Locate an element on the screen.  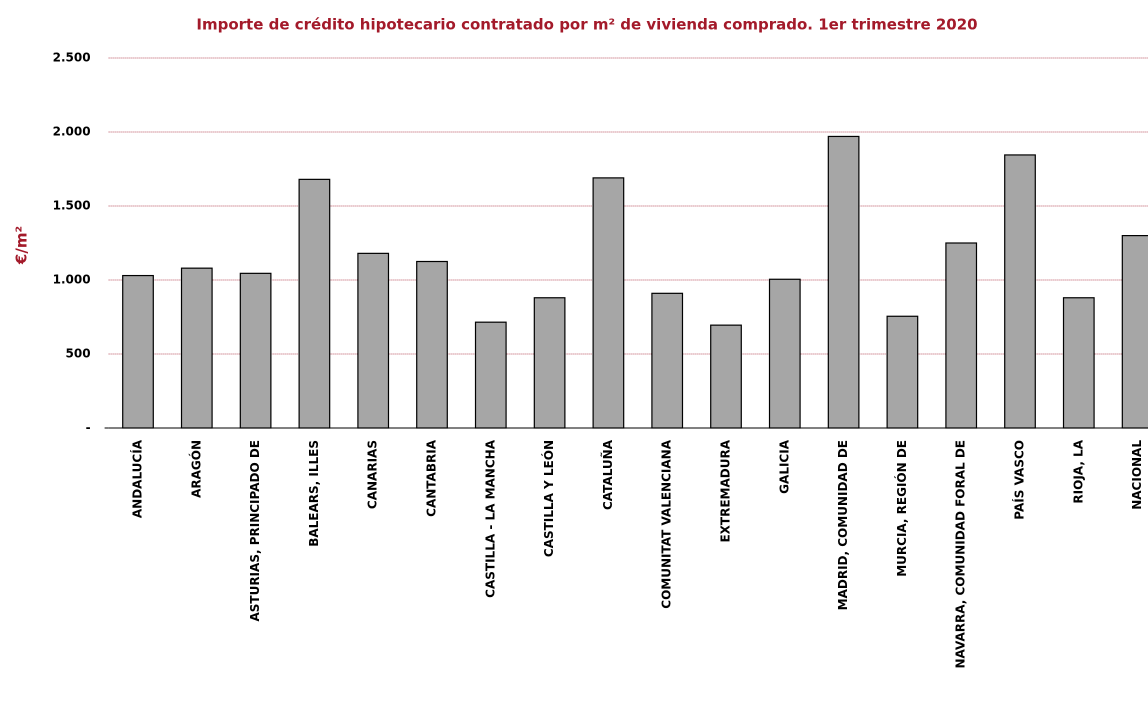
x-tick-label: BALEARS, ILLES is located at coordinates (314, 493).